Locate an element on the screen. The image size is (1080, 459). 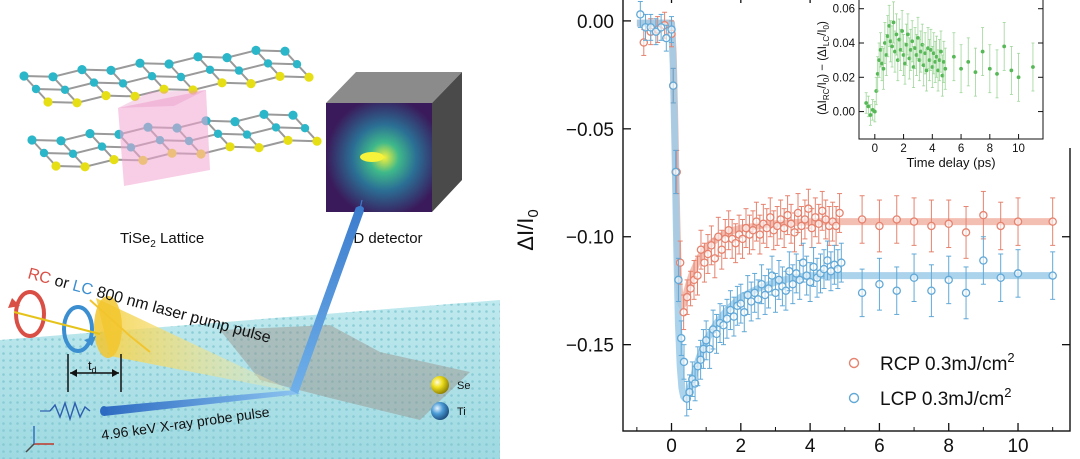
delay-bracket is located at coordinates (94, 373).